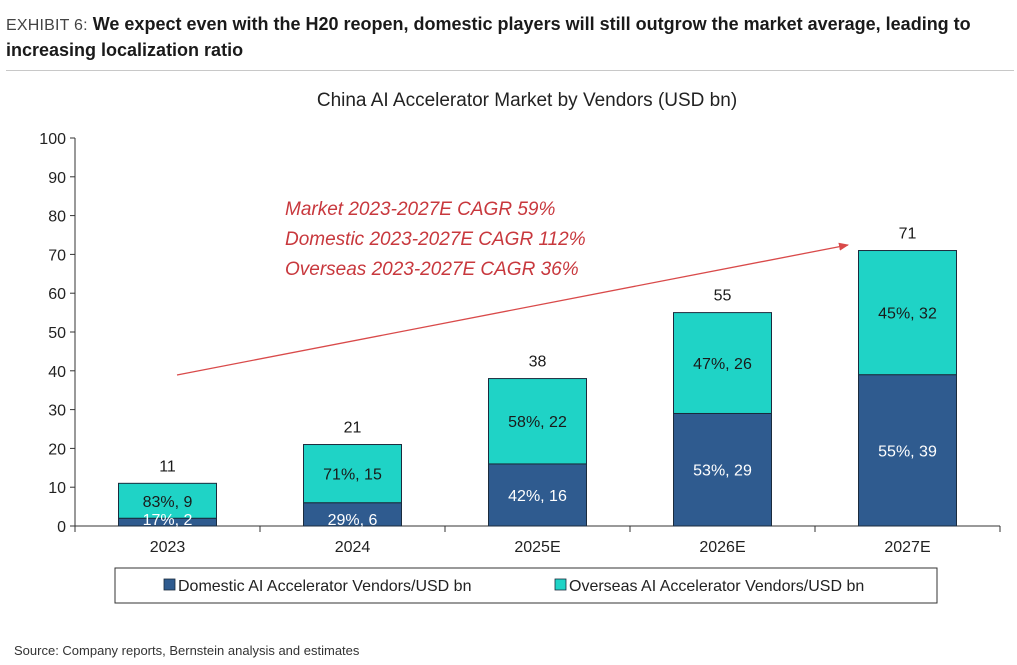 The width and height of the screenshot is (1017, 665). Describe the element at coordinates (560, 584) in the screenshot. I see `legend-swatch-overseas` at that location.